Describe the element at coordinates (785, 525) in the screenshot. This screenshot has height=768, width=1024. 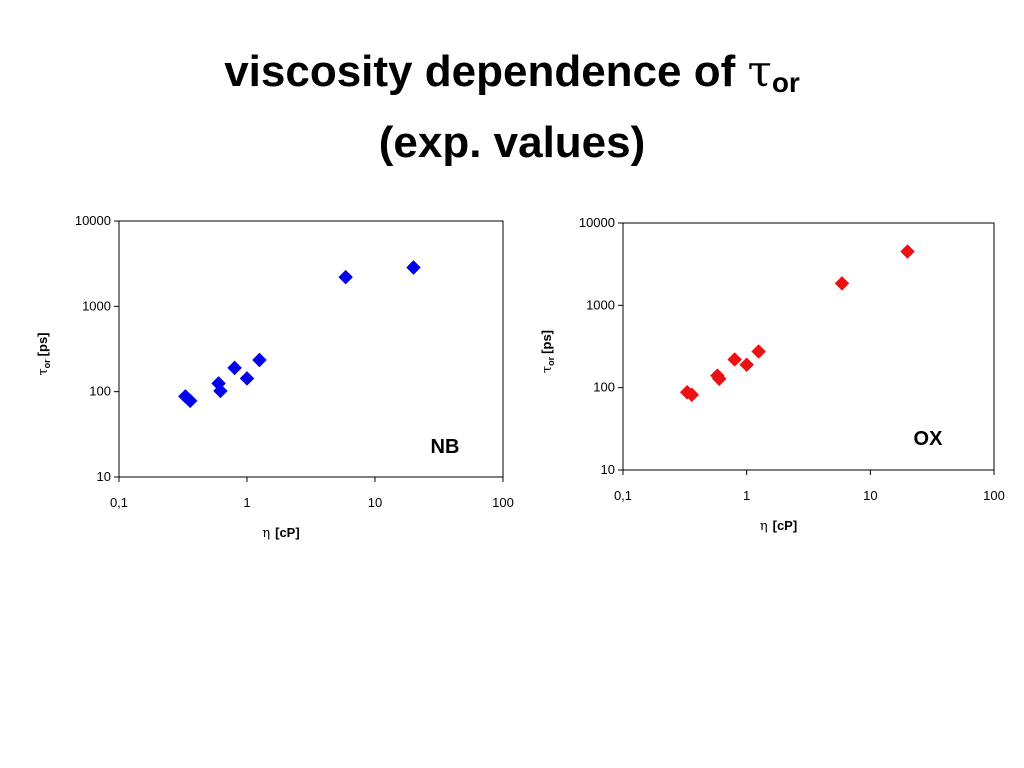
I see `ox-x-axis-unit: [cP]` at that location.